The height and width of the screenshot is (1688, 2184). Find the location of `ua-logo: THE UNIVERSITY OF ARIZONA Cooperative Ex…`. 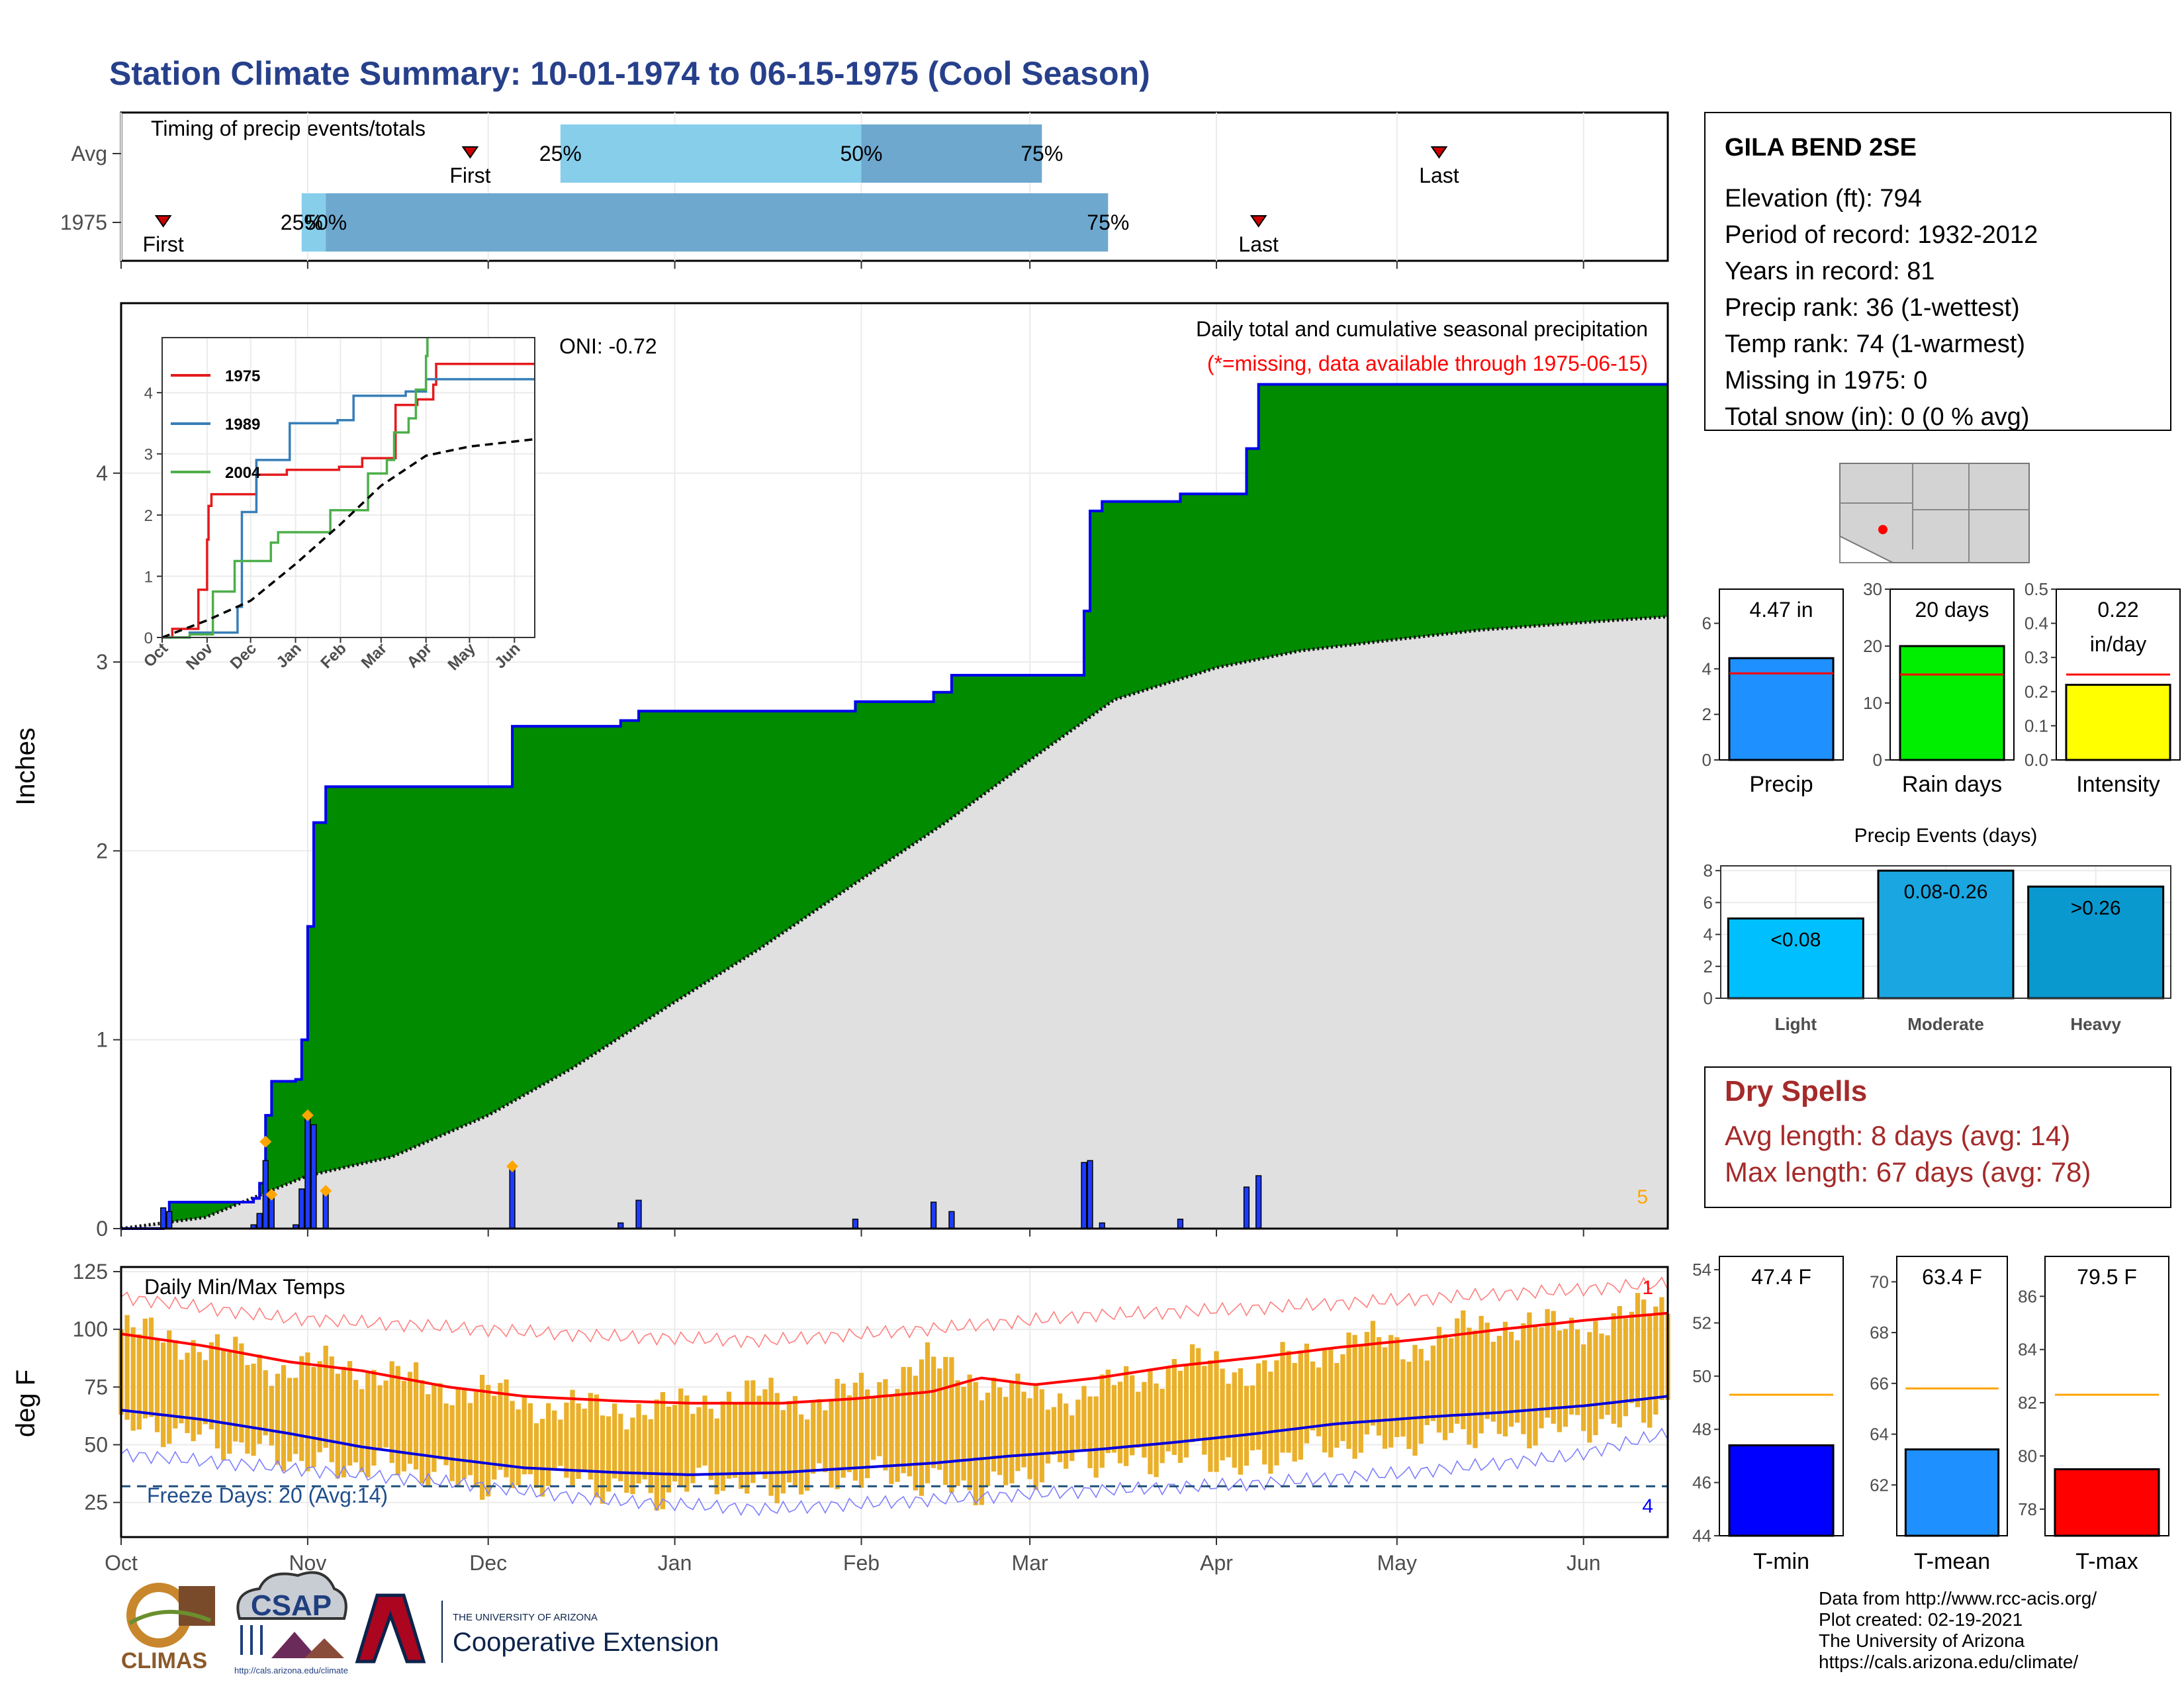

ua-logo: THE UNIVERSITY OF ARIZONA Cooperative Ex… is located at coordinates (537, 1628).